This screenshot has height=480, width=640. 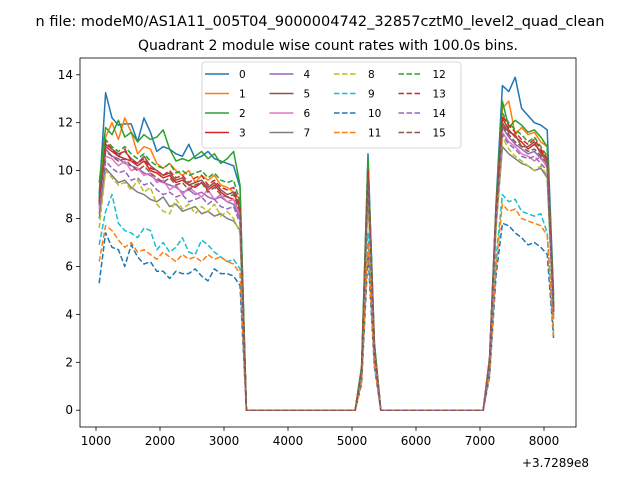 I want to click on legend-label: 15, so click(x=439, y=134).